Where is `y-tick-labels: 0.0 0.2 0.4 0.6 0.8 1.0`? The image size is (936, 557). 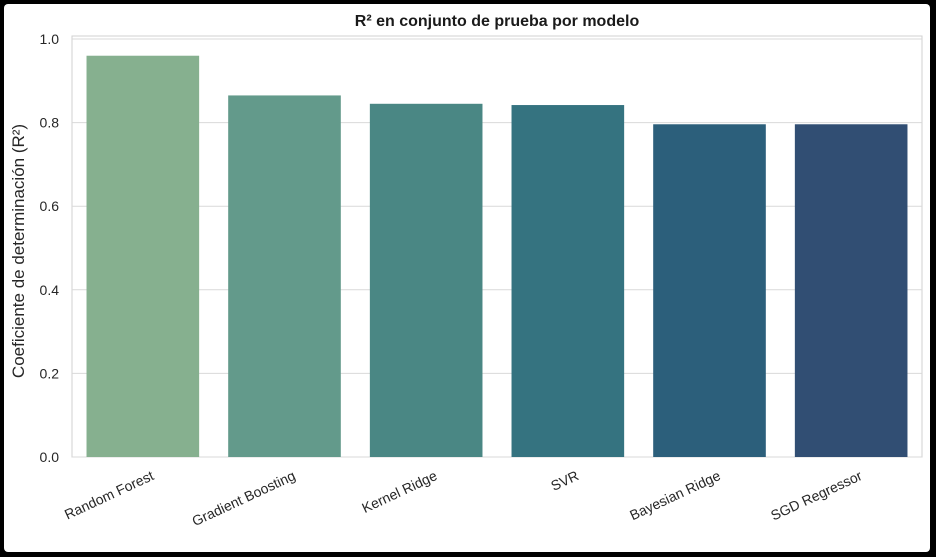 y-tick-labels: 0.0 0.2 0.4 0.6 0.8 1.0 is located at coordinates (50, 248).